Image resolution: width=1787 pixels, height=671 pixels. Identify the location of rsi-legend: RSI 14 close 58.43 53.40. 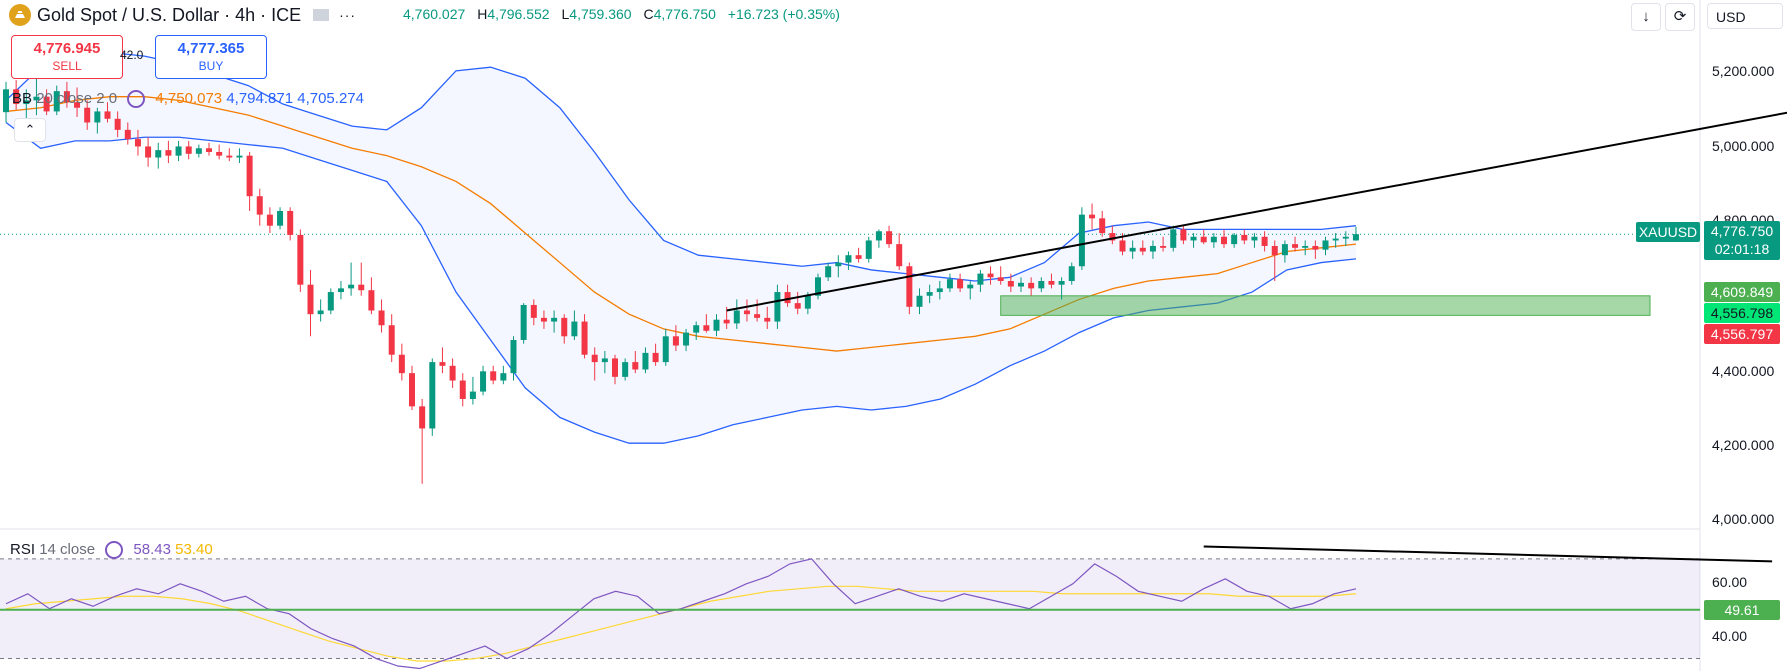
(111, 550).